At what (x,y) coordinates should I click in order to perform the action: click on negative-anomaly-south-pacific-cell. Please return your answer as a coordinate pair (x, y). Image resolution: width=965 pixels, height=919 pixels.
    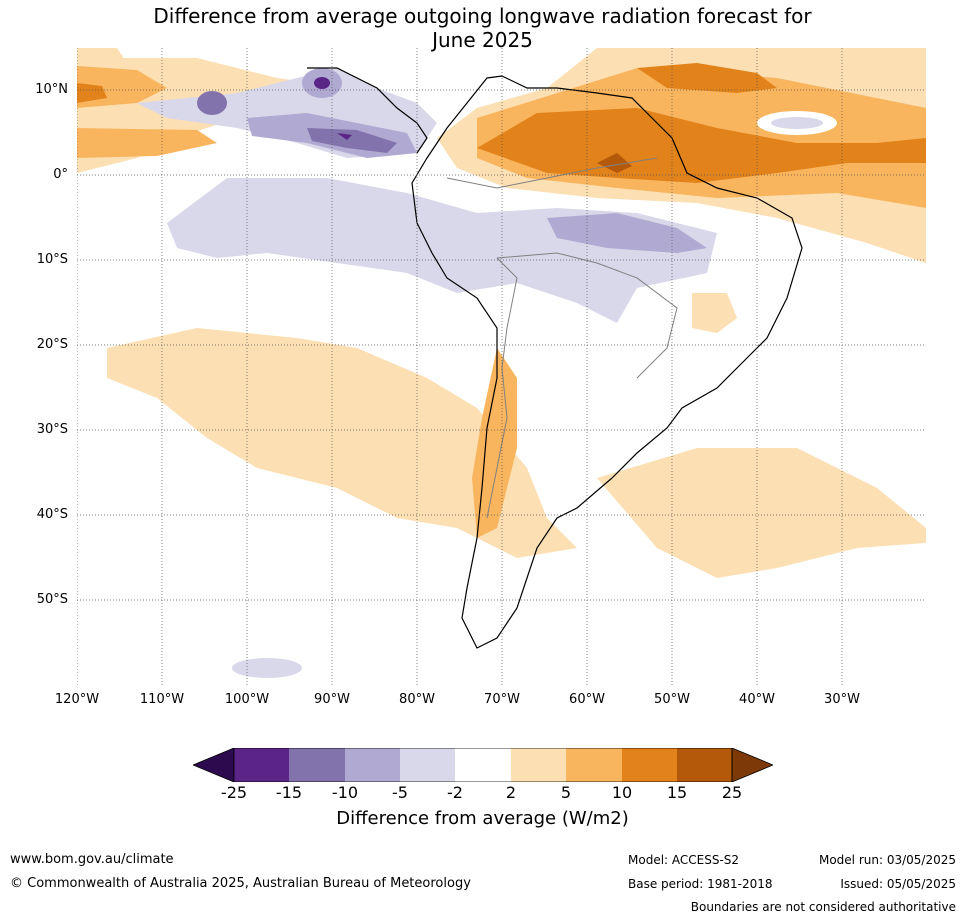
    Looking at the image, I should click on (267, 668).